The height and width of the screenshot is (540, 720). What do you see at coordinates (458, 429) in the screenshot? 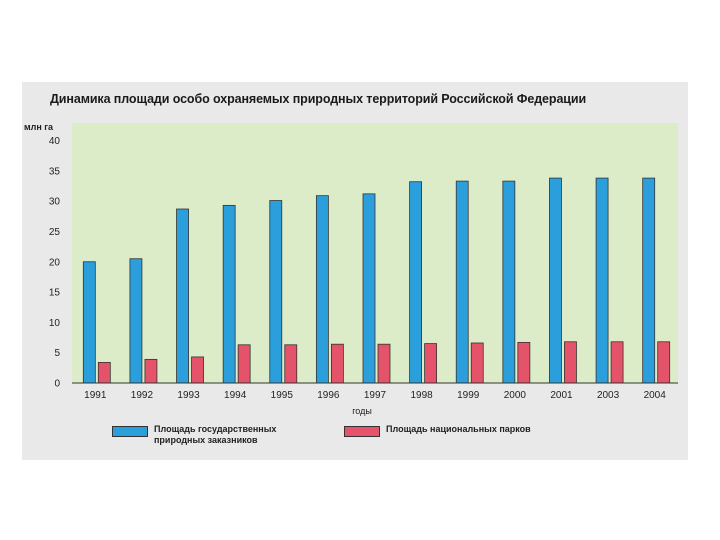
I see `legend-label-parks: Площадь национальных парков` at bounding box center [458, 429].